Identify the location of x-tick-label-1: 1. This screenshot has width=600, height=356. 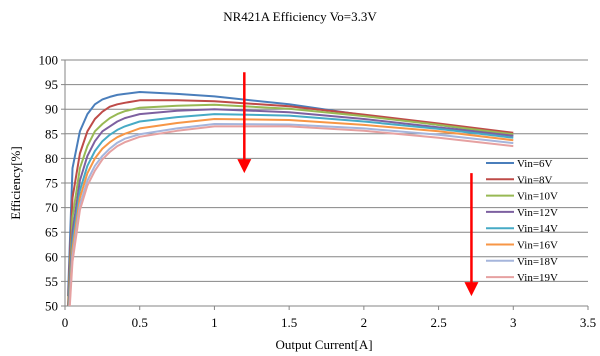
(214, 322).